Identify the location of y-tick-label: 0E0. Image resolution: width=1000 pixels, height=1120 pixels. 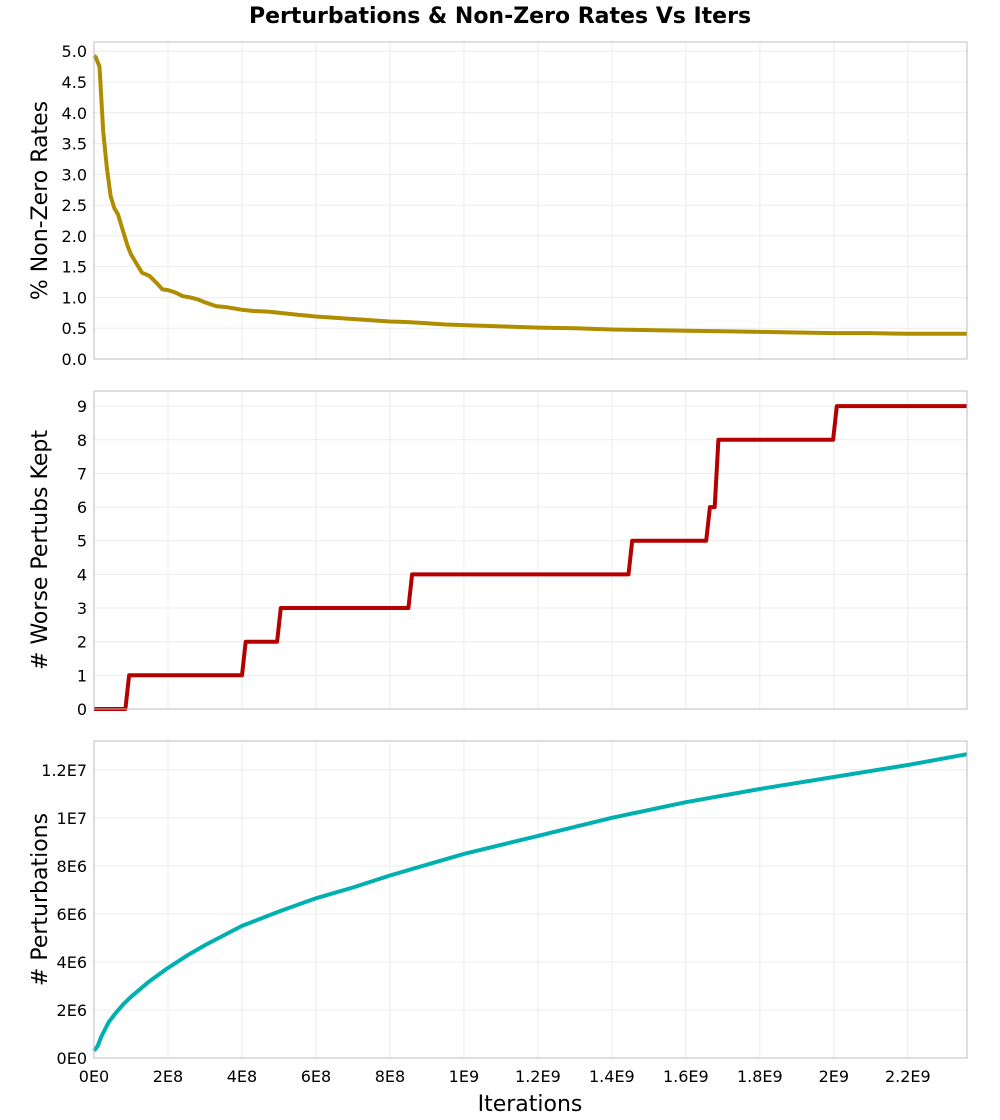
(72, 1058).